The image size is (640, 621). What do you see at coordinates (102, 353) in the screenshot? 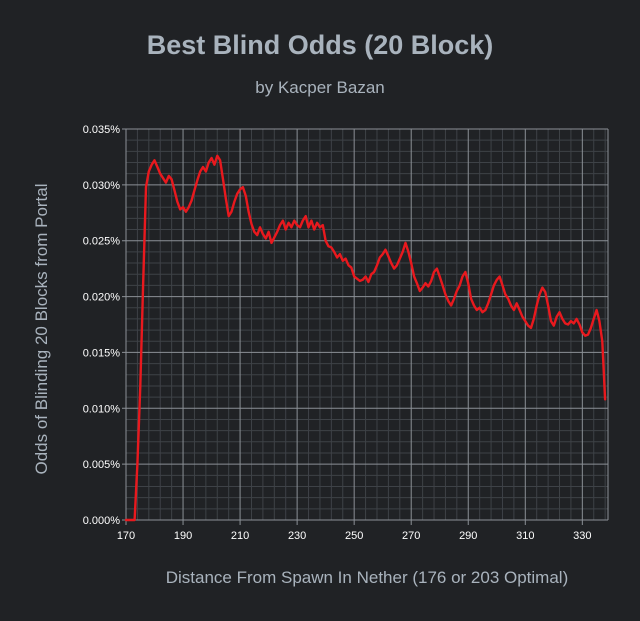
I see `y-tick-label: 0.015%` at bounding box center [102, 353].